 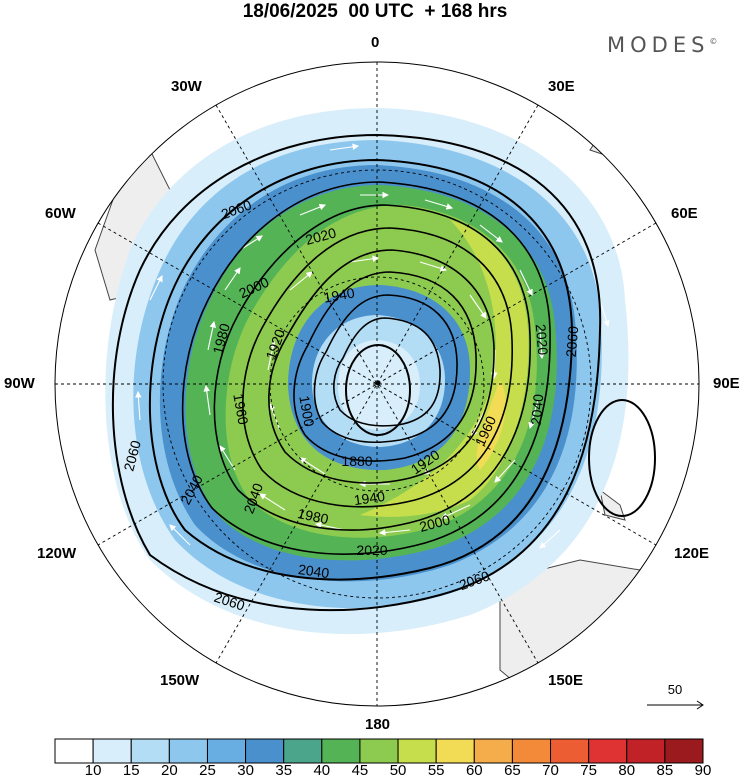 What do you see at coordinates (245, 770) in the screenshot?
I see `colorbar-tick-label: 30` at bounding box center [245, 770].